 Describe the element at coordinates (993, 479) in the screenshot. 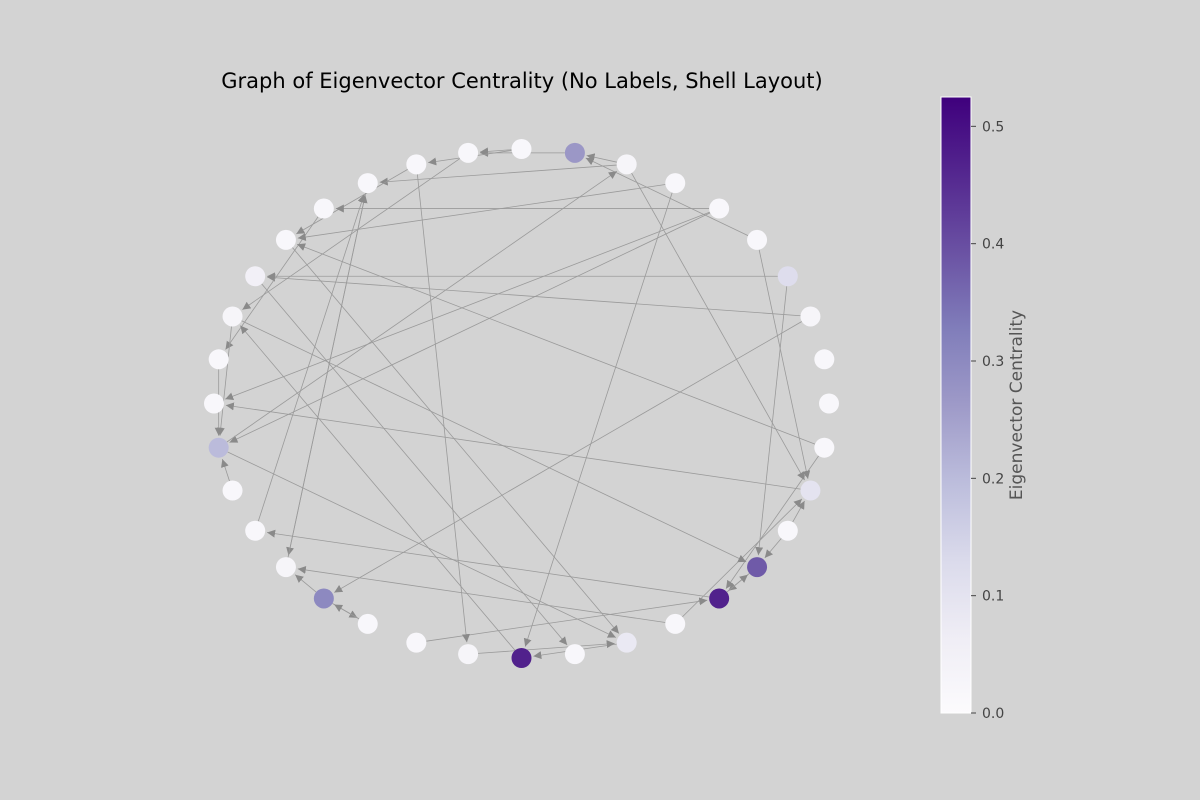

I see `colorbar-tick-label: 0.2` at that location.